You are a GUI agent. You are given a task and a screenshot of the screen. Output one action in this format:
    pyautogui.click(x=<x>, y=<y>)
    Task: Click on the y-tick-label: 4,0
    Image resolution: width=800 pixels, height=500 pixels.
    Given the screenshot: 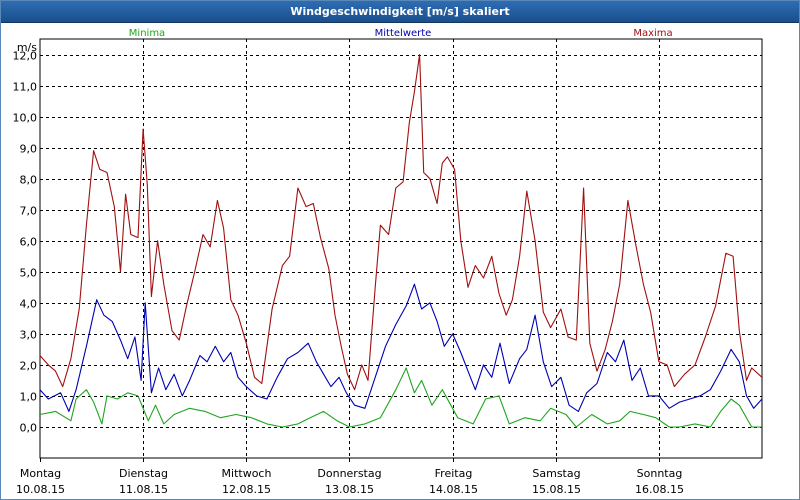 What is the action you would take?
    pyautogui.click(x=29, y=304)
    